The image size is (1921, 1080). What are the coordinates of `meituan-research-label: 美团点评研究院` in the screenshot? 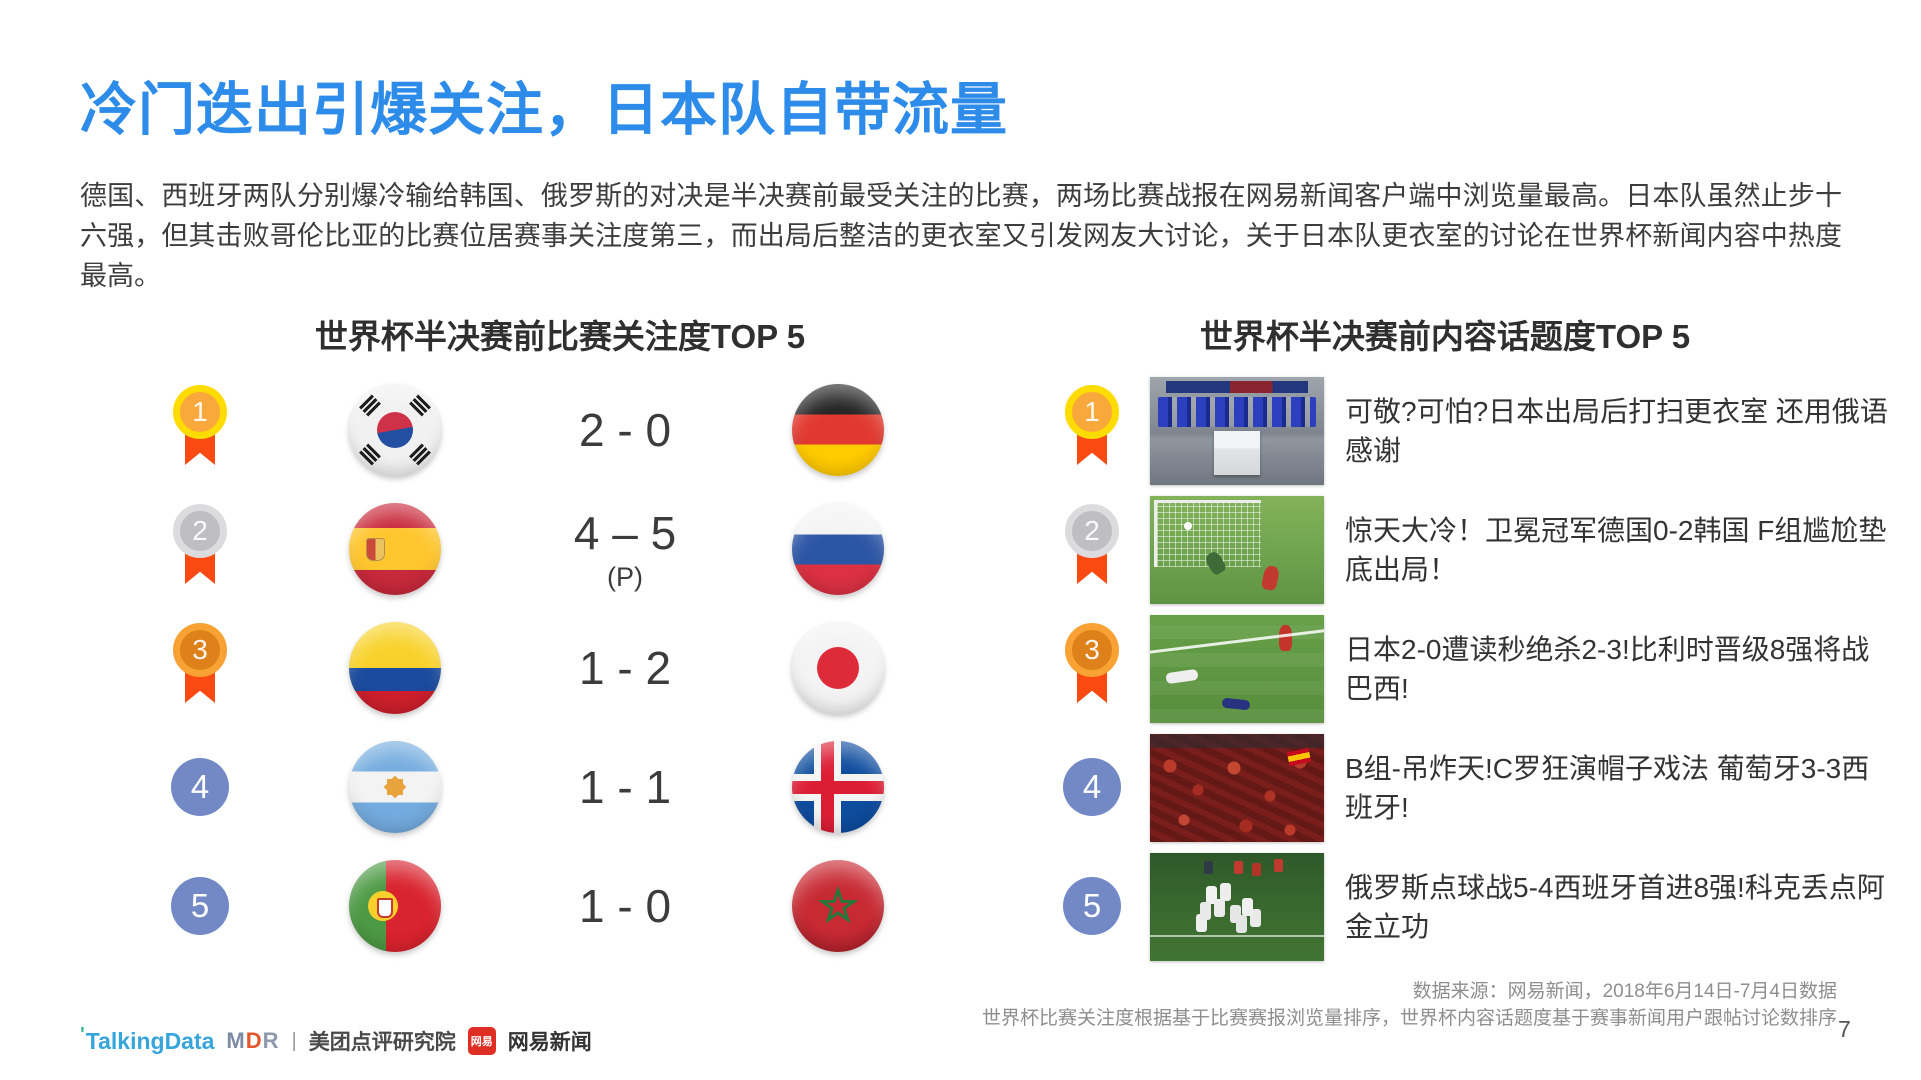 It's located at (382, 1042).